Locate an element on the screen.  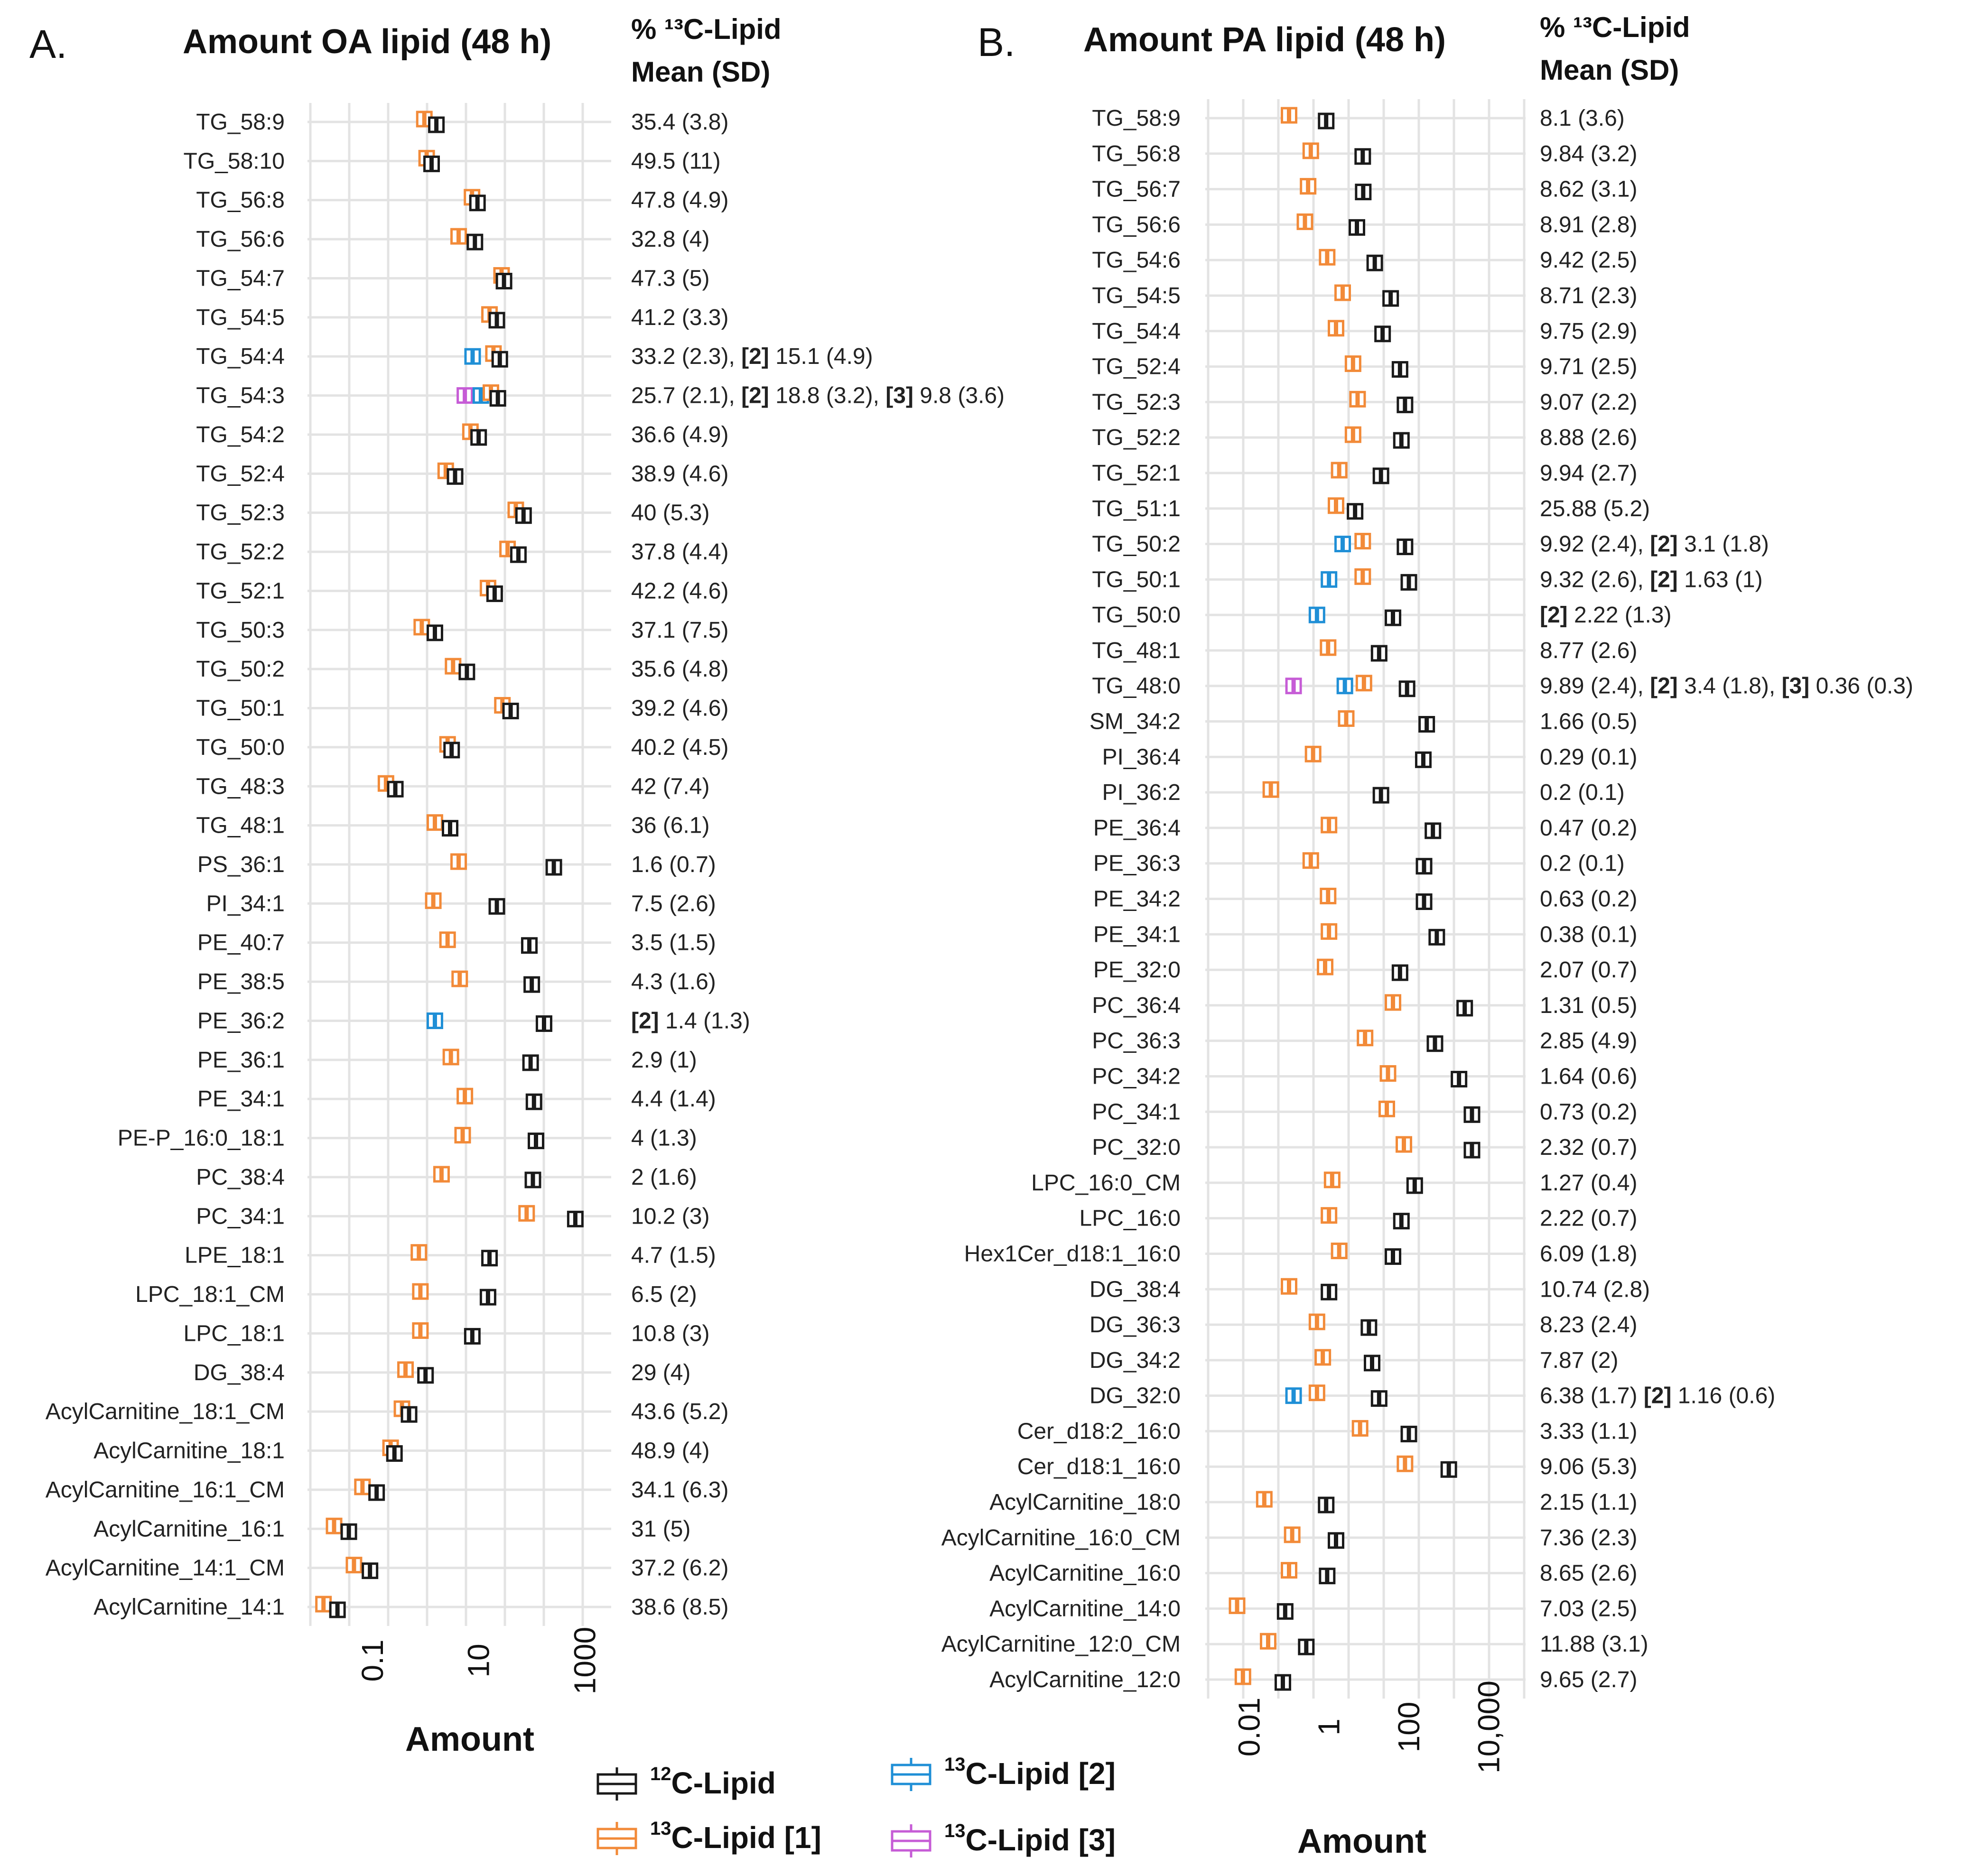
pct-value: 2.22 (0.7) is located at coordinates (1588, 1218).